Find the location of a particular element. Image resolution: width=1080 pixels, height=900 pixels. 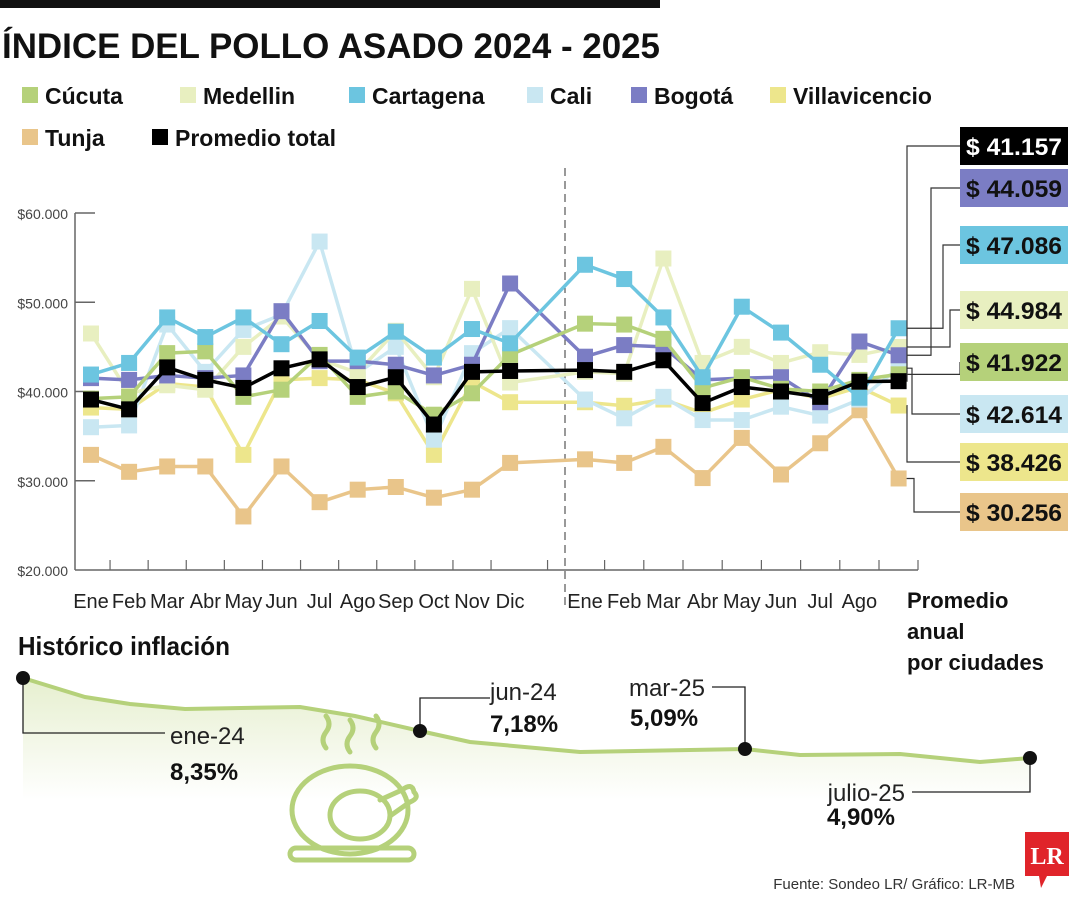

x-tick-label: Abr is located at coordinates (205, 602).